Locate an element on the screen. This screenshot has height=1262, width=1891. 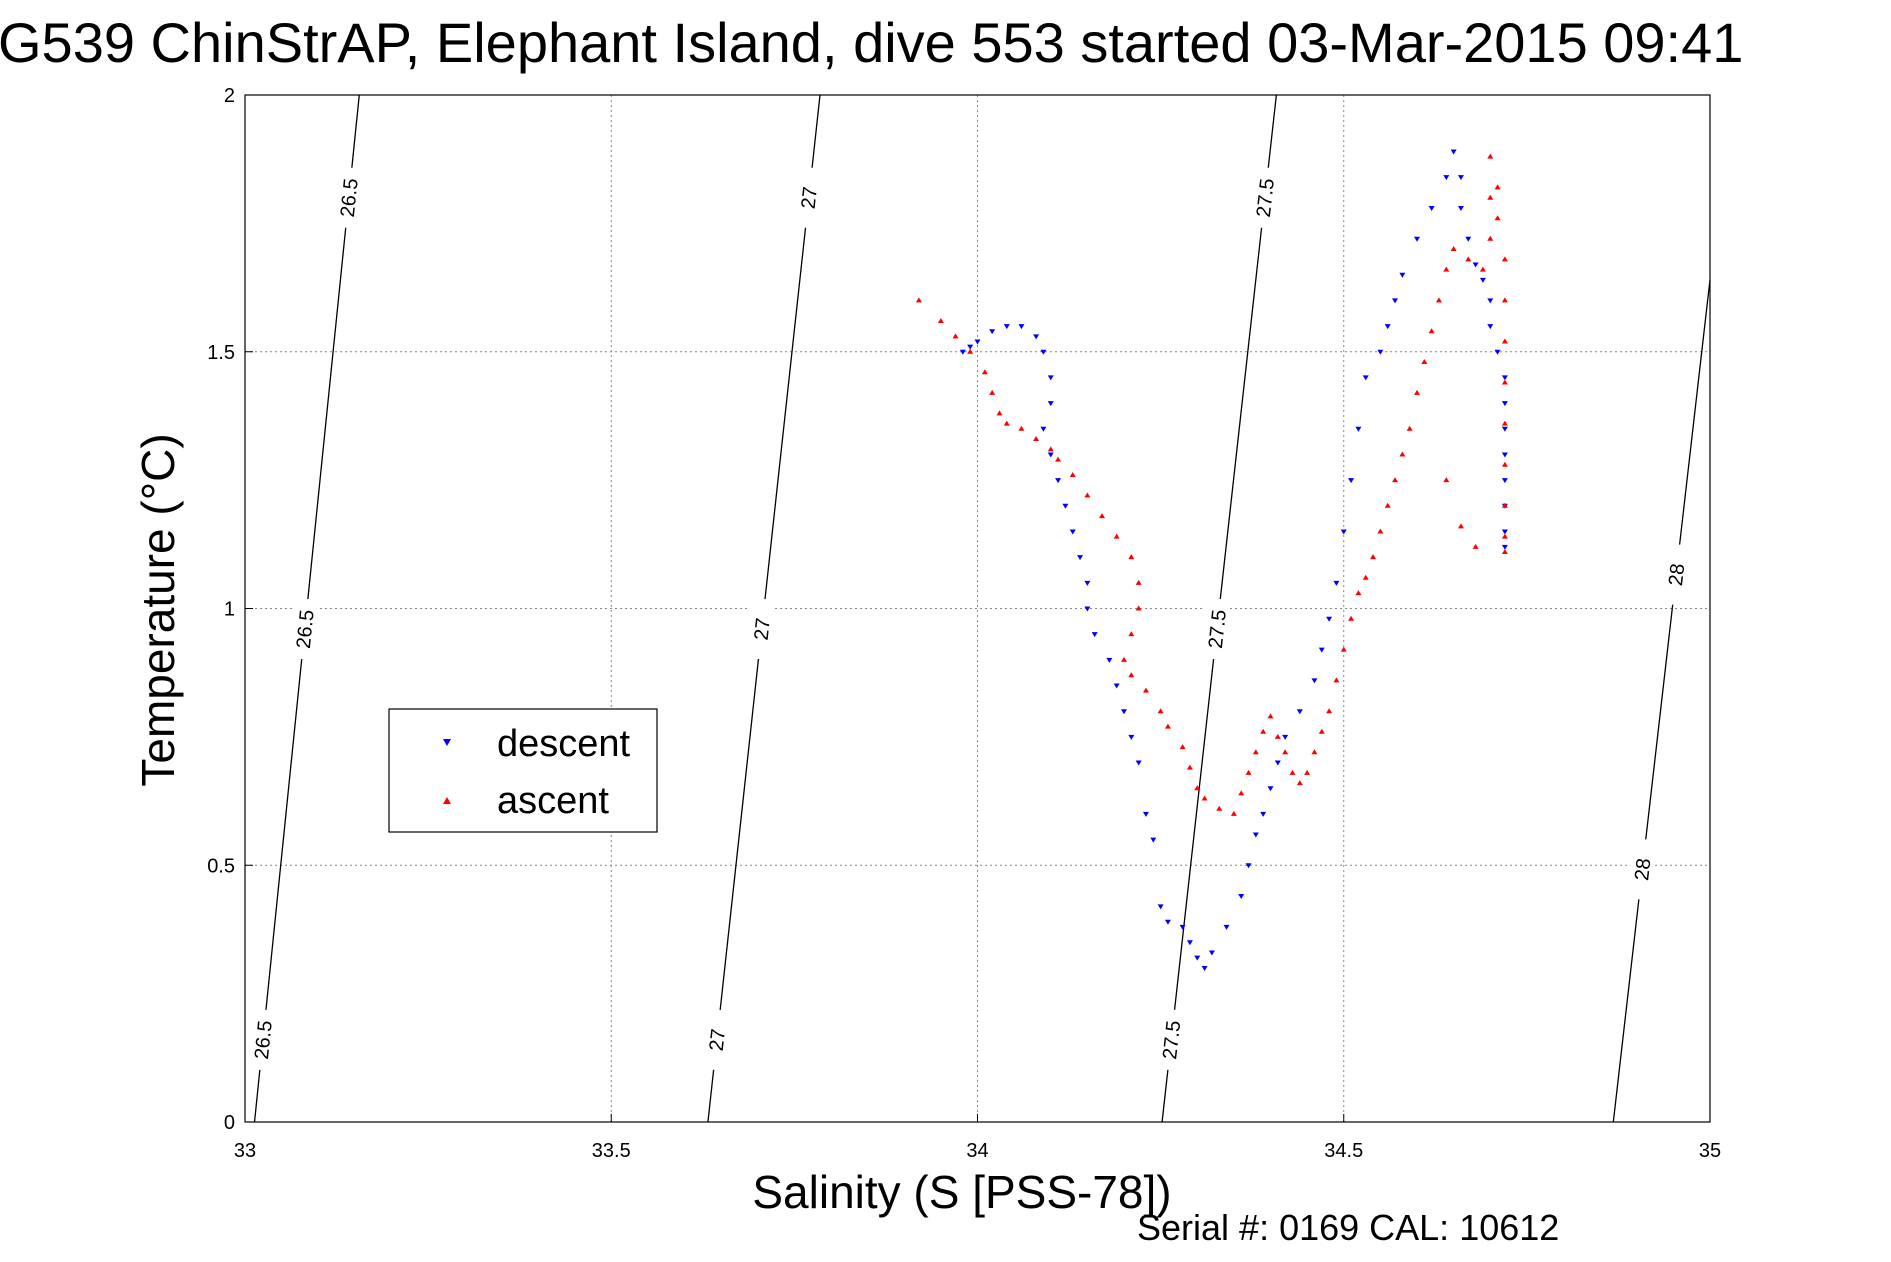
density-contour-label: 27.5 is located at coordinates (1266, 197).